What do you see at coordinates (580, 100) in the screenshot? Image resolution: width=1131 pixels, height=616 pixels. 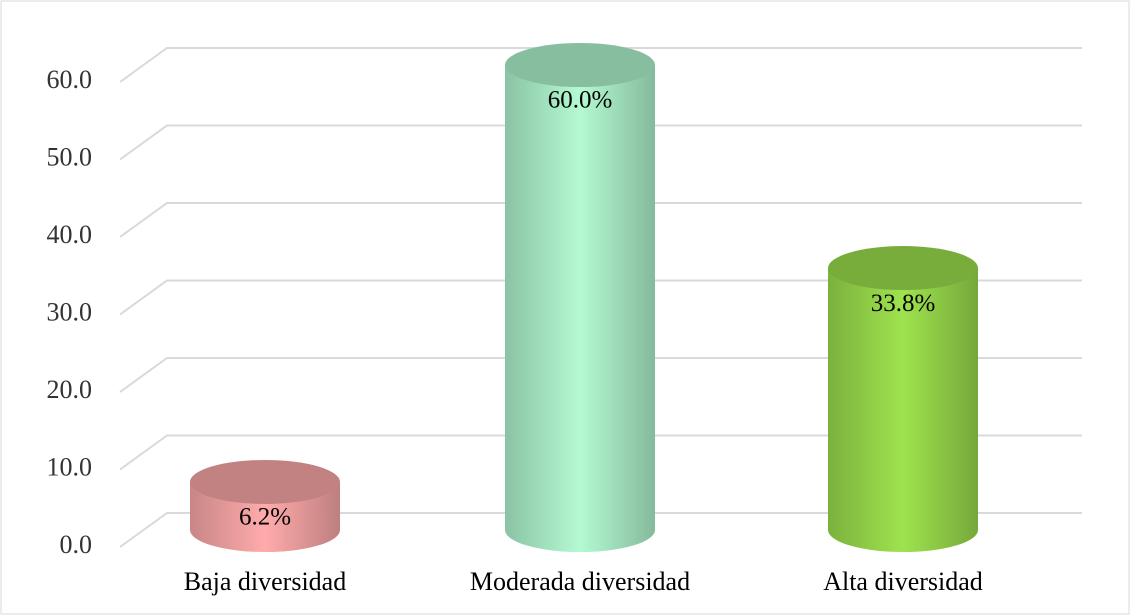 I see `value-label: 60.0%` at bounding box center [580, 100].